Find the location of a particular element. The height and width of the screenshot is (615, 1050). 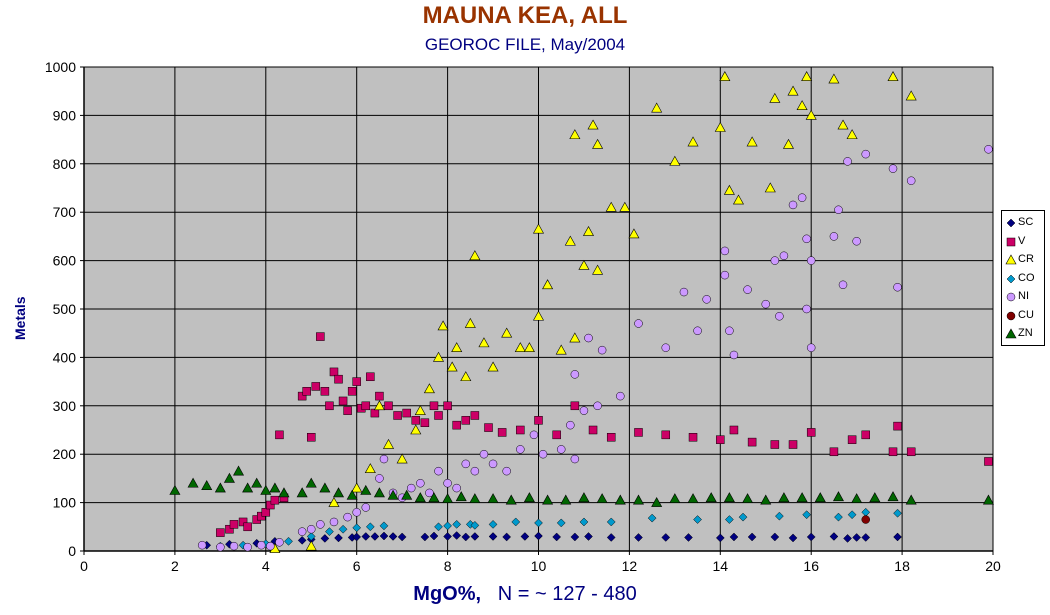

legend-marker-v is located at coordinates (1011, 241).